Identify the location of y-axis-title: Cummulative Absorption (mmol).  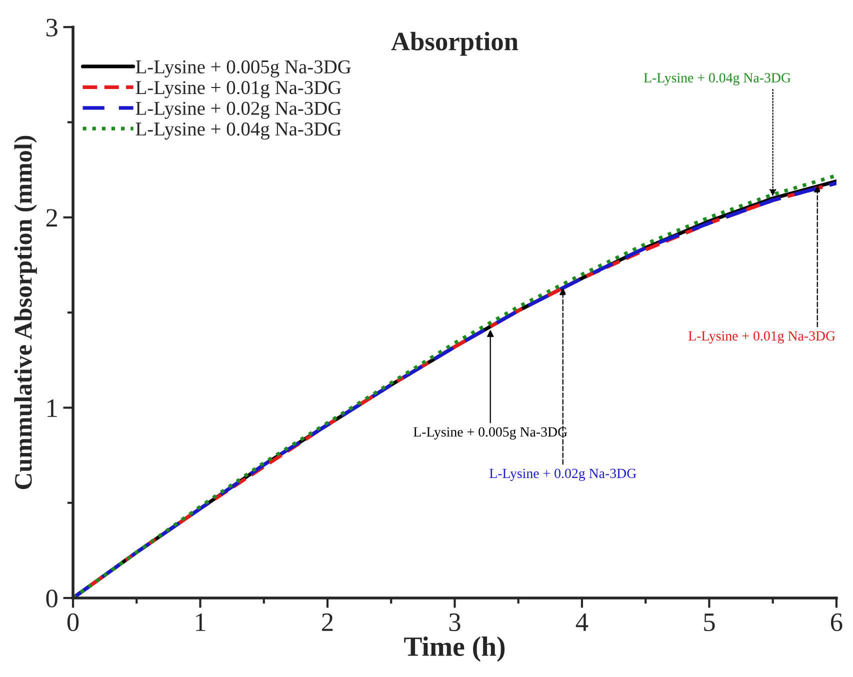
(25, 313).